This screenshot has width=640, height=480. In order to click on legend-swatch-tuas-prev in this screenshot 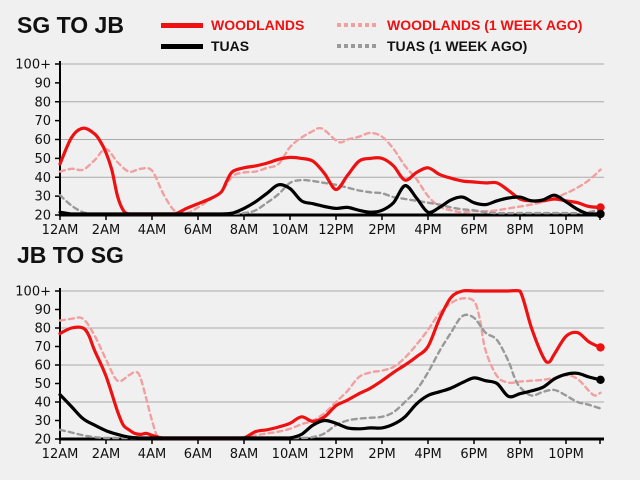, I will do `click(358, 46)`.